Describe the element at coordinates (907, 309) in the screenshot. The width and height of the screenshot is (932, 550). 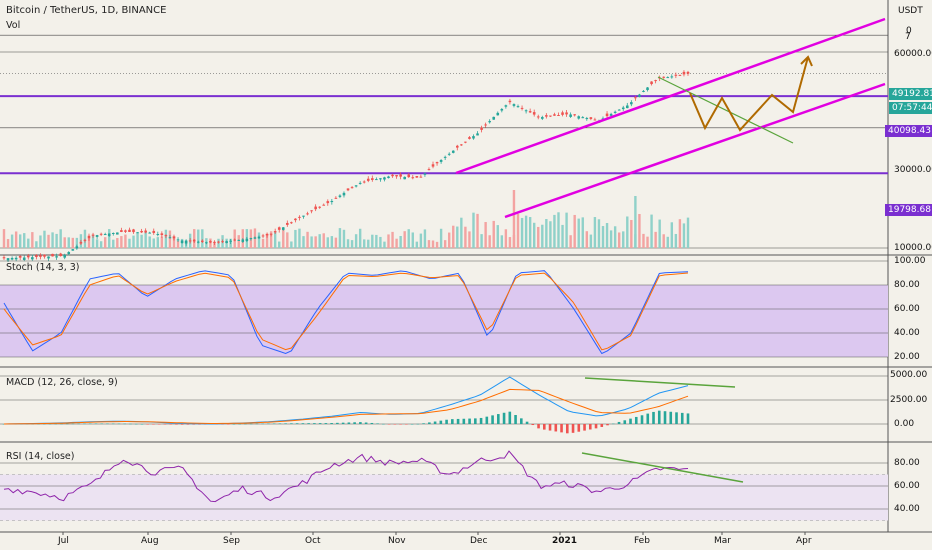
I see `stoch-tick-60: 60.00` at that location.